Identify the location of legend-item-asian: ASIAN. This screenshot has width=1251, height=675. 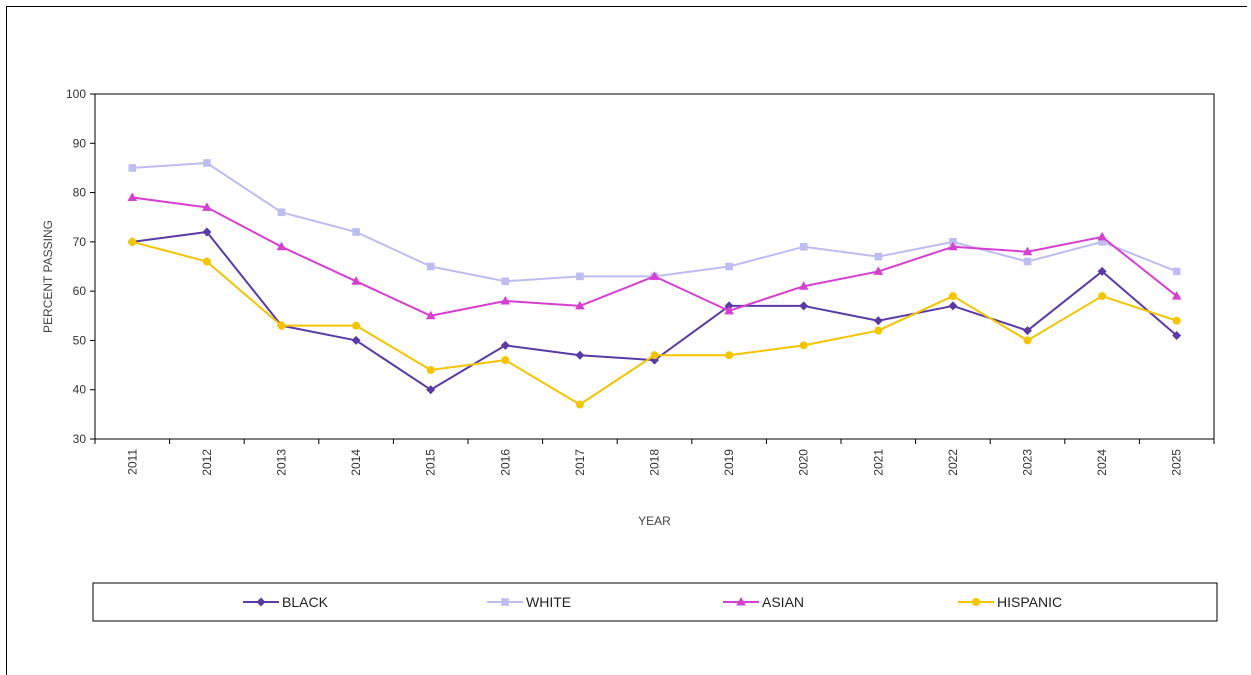
(763, 602).